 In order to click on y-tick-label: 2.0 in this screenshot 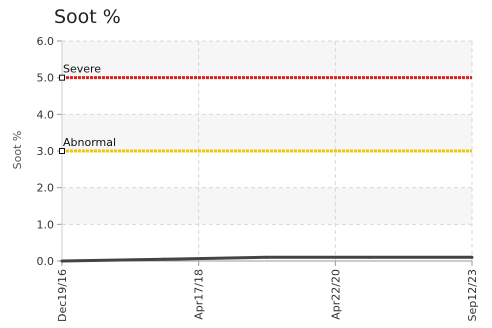, I will do `click(46, 188)`.